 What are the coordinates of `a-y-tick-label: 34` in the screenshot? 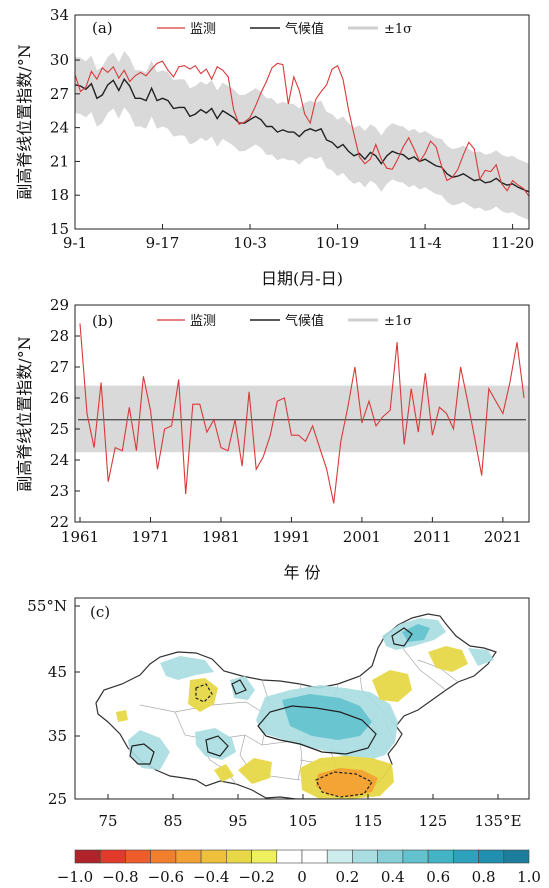 It's located at (59, 15).